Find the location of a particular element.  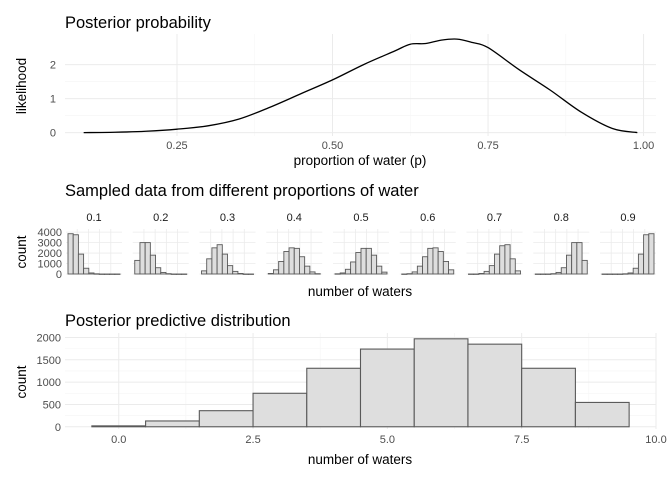

facet-label: 0.8 is located at coordinates (561, 218).